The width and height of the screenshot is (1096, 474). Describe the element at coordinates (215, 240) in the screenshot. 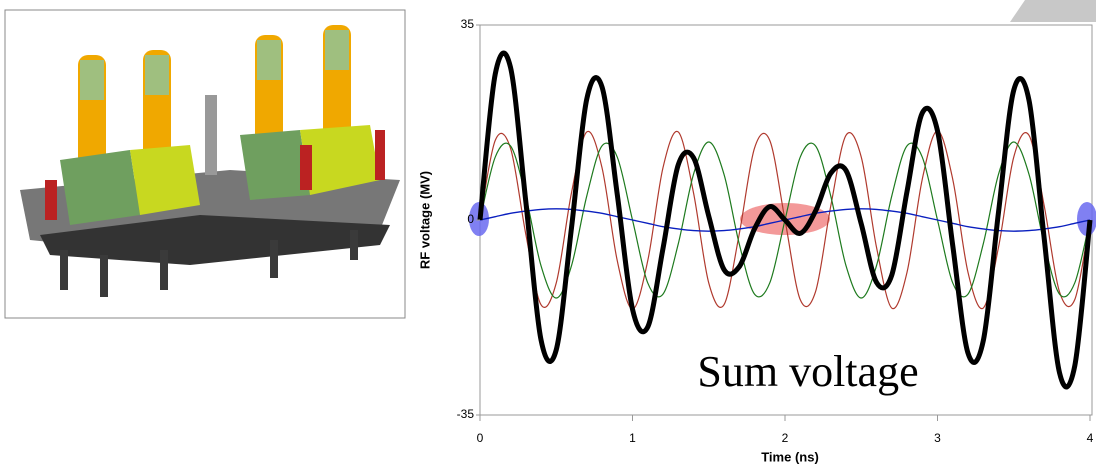

I see `rail` at that location.